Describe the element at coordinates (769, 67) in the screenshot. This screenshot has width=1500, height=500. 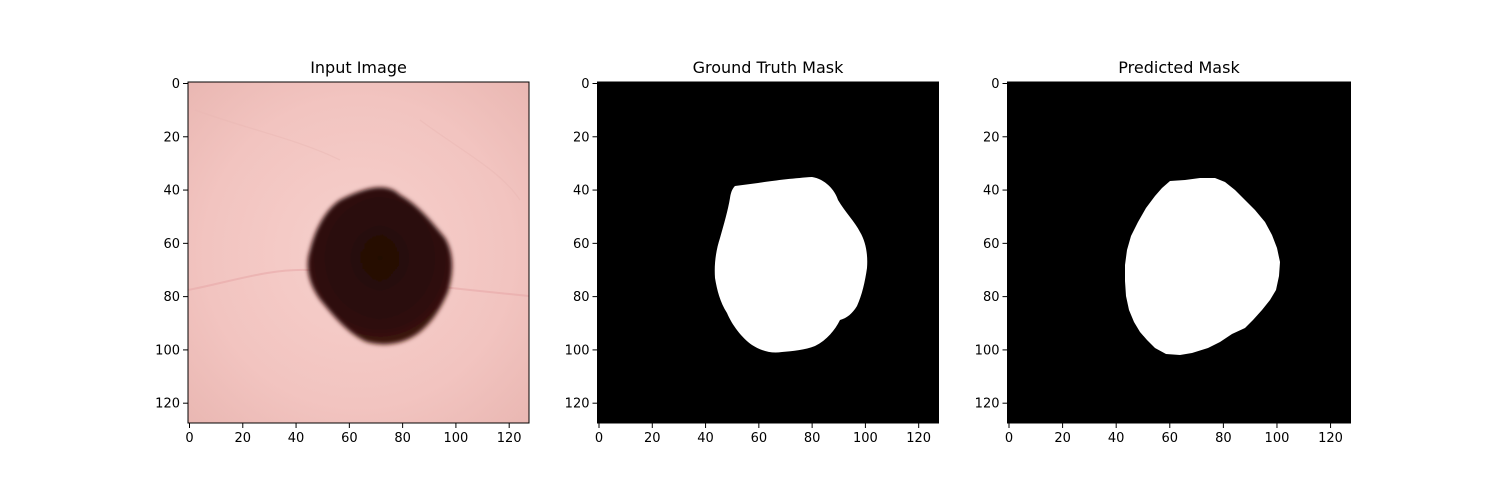
I see `panel-title: Ground Truth Mask` at that location.